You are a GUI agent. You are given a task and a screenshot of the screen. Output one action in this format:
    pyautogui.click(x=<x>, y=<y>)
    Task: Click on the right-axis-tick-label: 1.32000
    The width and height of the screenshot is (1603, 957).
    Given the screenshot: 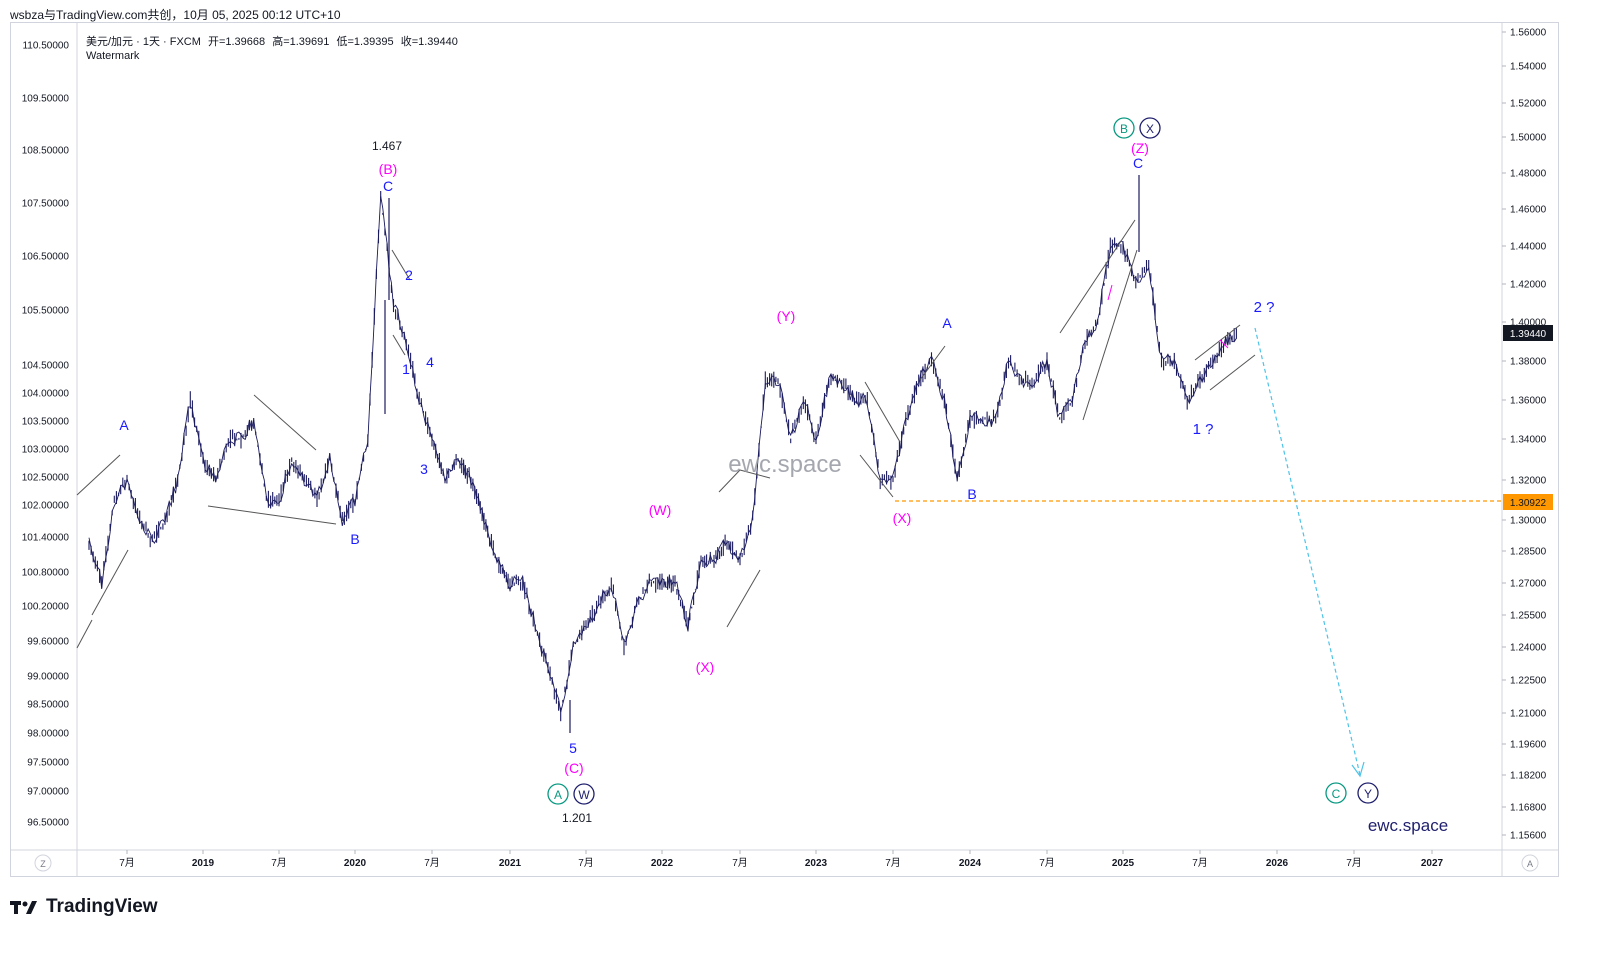 What is the action you would take?
    pyautogui.click(x=1528, y=481)
    